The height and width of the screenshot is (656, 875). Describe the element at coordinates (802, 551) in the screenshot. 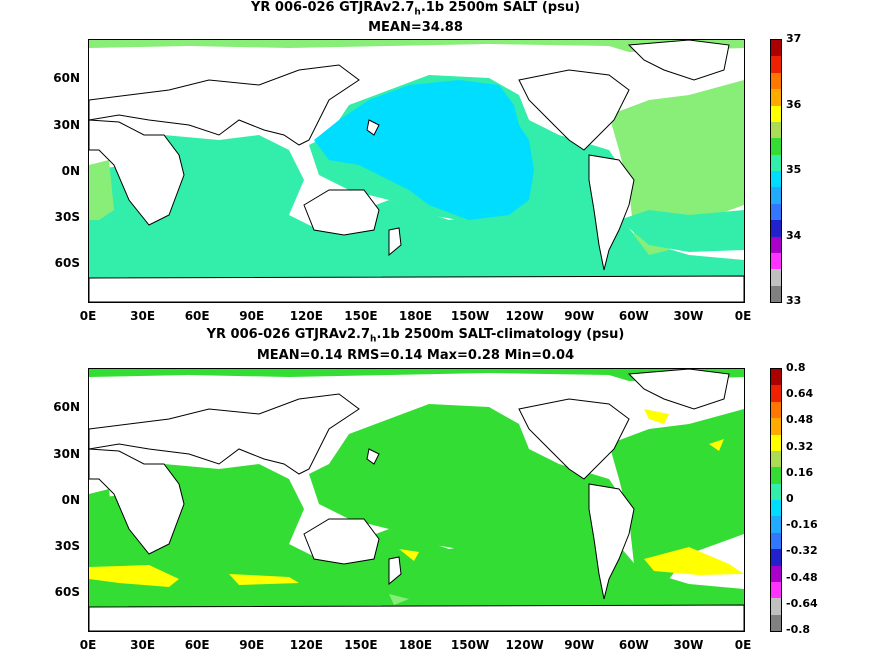

I see `colorbar-tick-label: -0.32` at that location.